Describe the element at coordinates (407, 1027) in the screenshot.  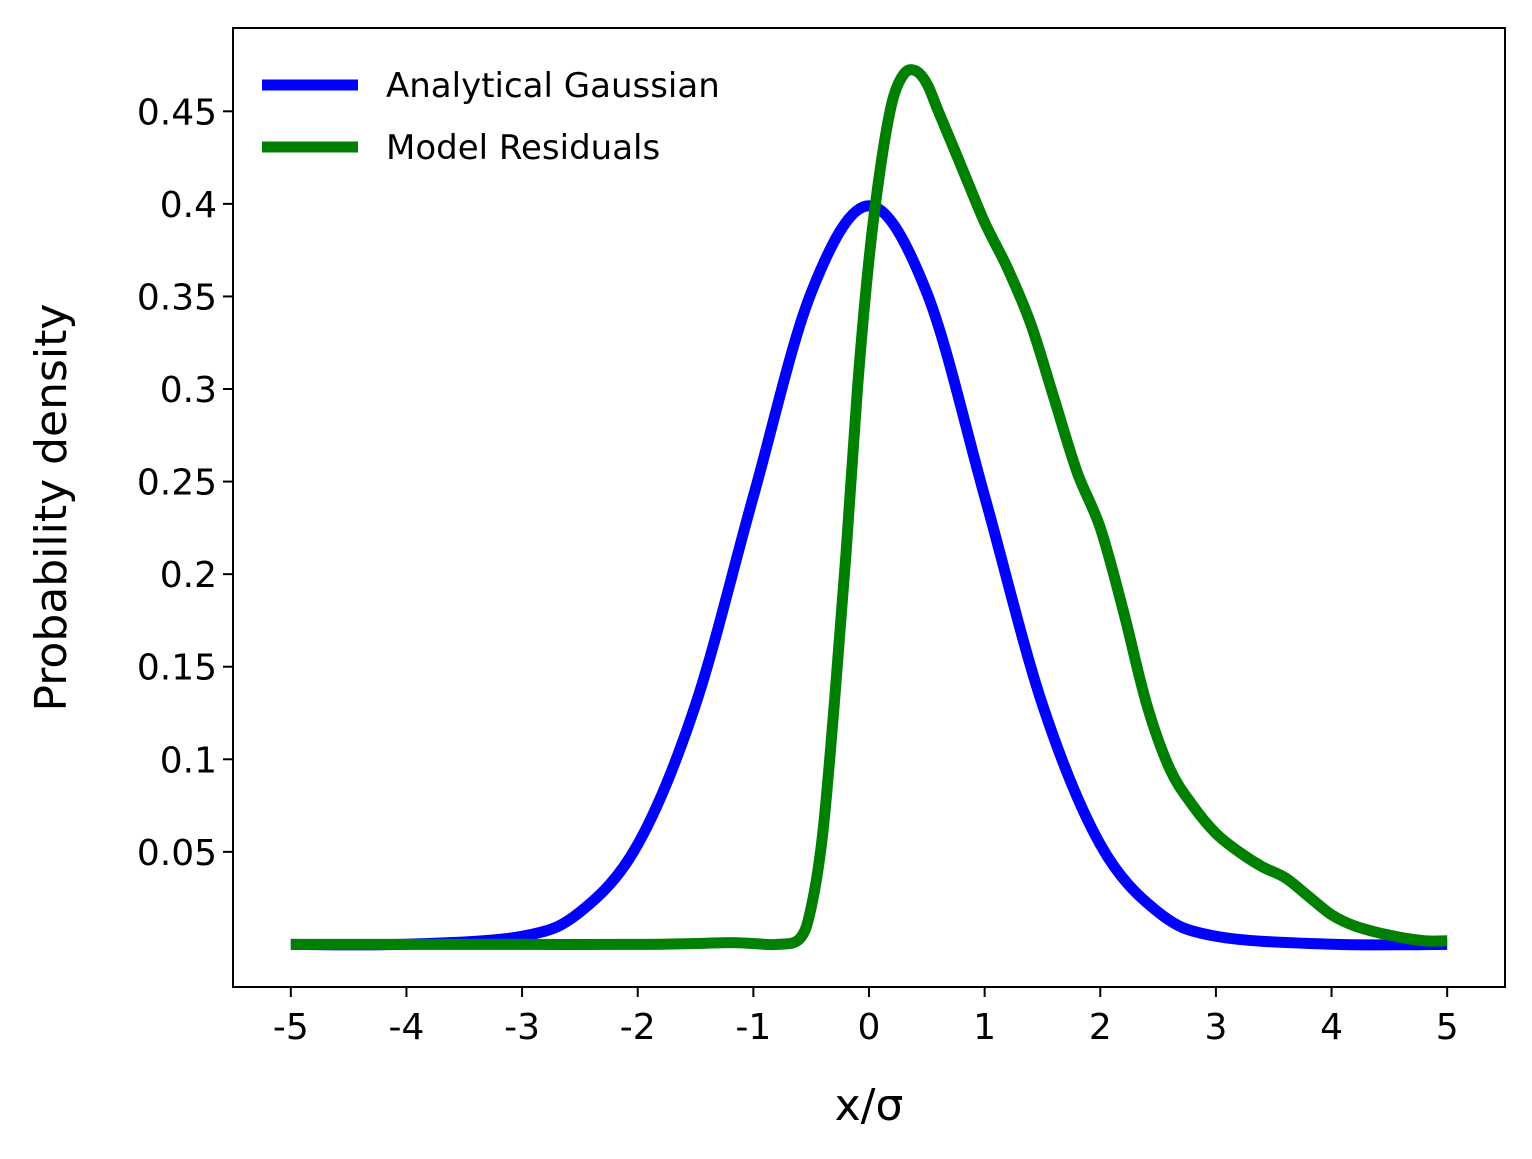
I see `x-tick-label: -4` at that location.